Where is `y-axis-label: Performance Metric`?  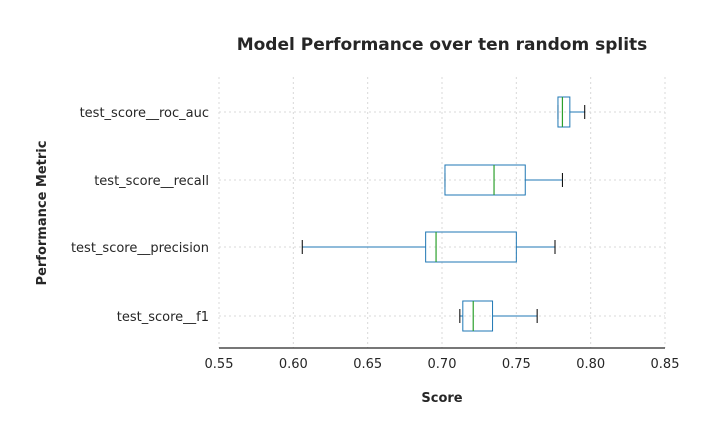 y-axis-label: Performance Metric is located at coordinates (42, 213).